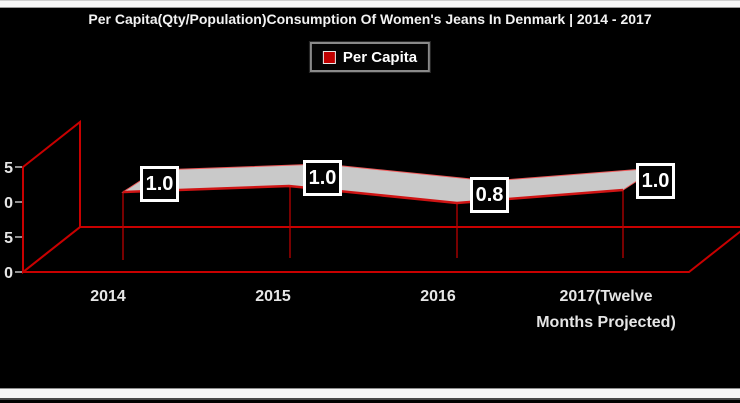 Image resolution: width=740 pixels, height=403 pixels. What do you see at coordinates (322, 178) in the screenshot?
I see `data-label-2015: 1.0` at bounding box center [322, 178].